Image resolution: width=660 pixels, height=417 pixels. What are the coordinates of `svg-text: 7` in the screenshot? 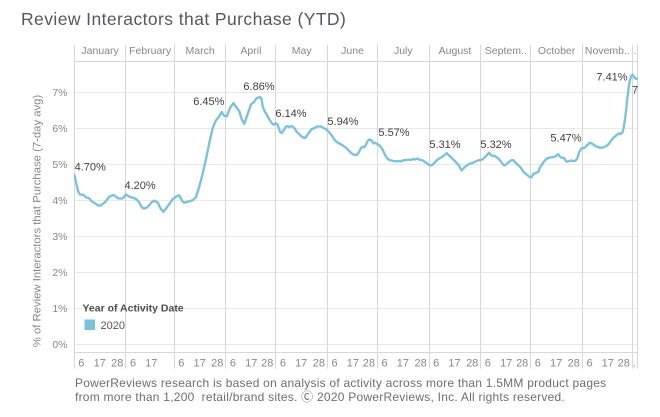 It's located at (635, 90).